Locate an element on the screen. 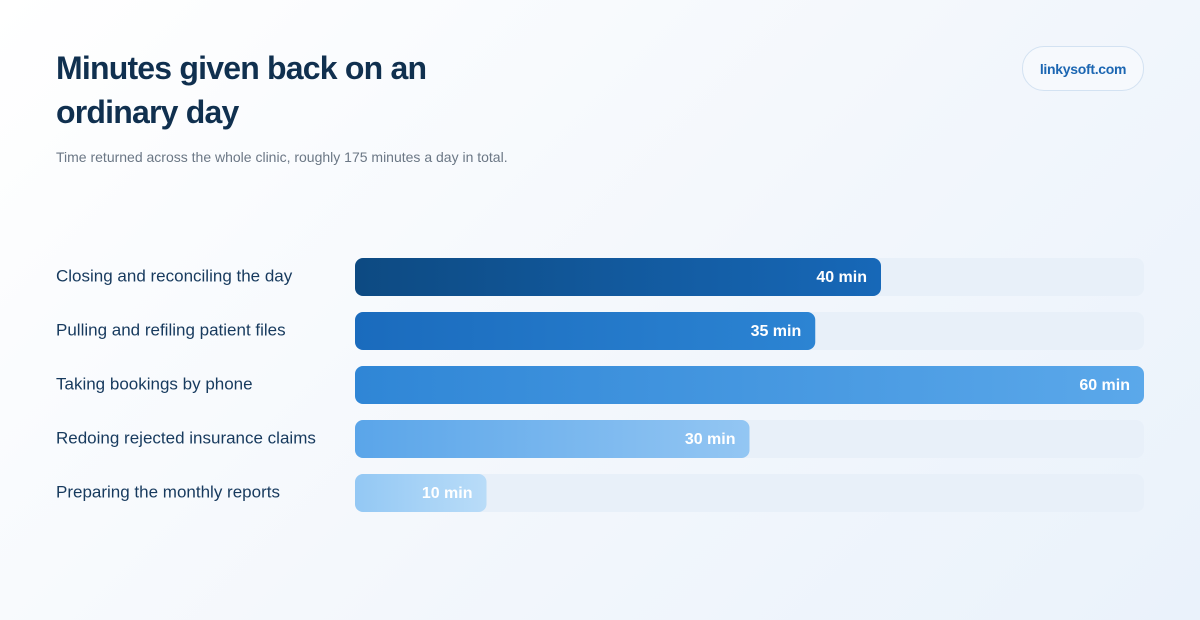  chart-title: Minutes given back on an ordinary day is located at coordinates (241, 90).